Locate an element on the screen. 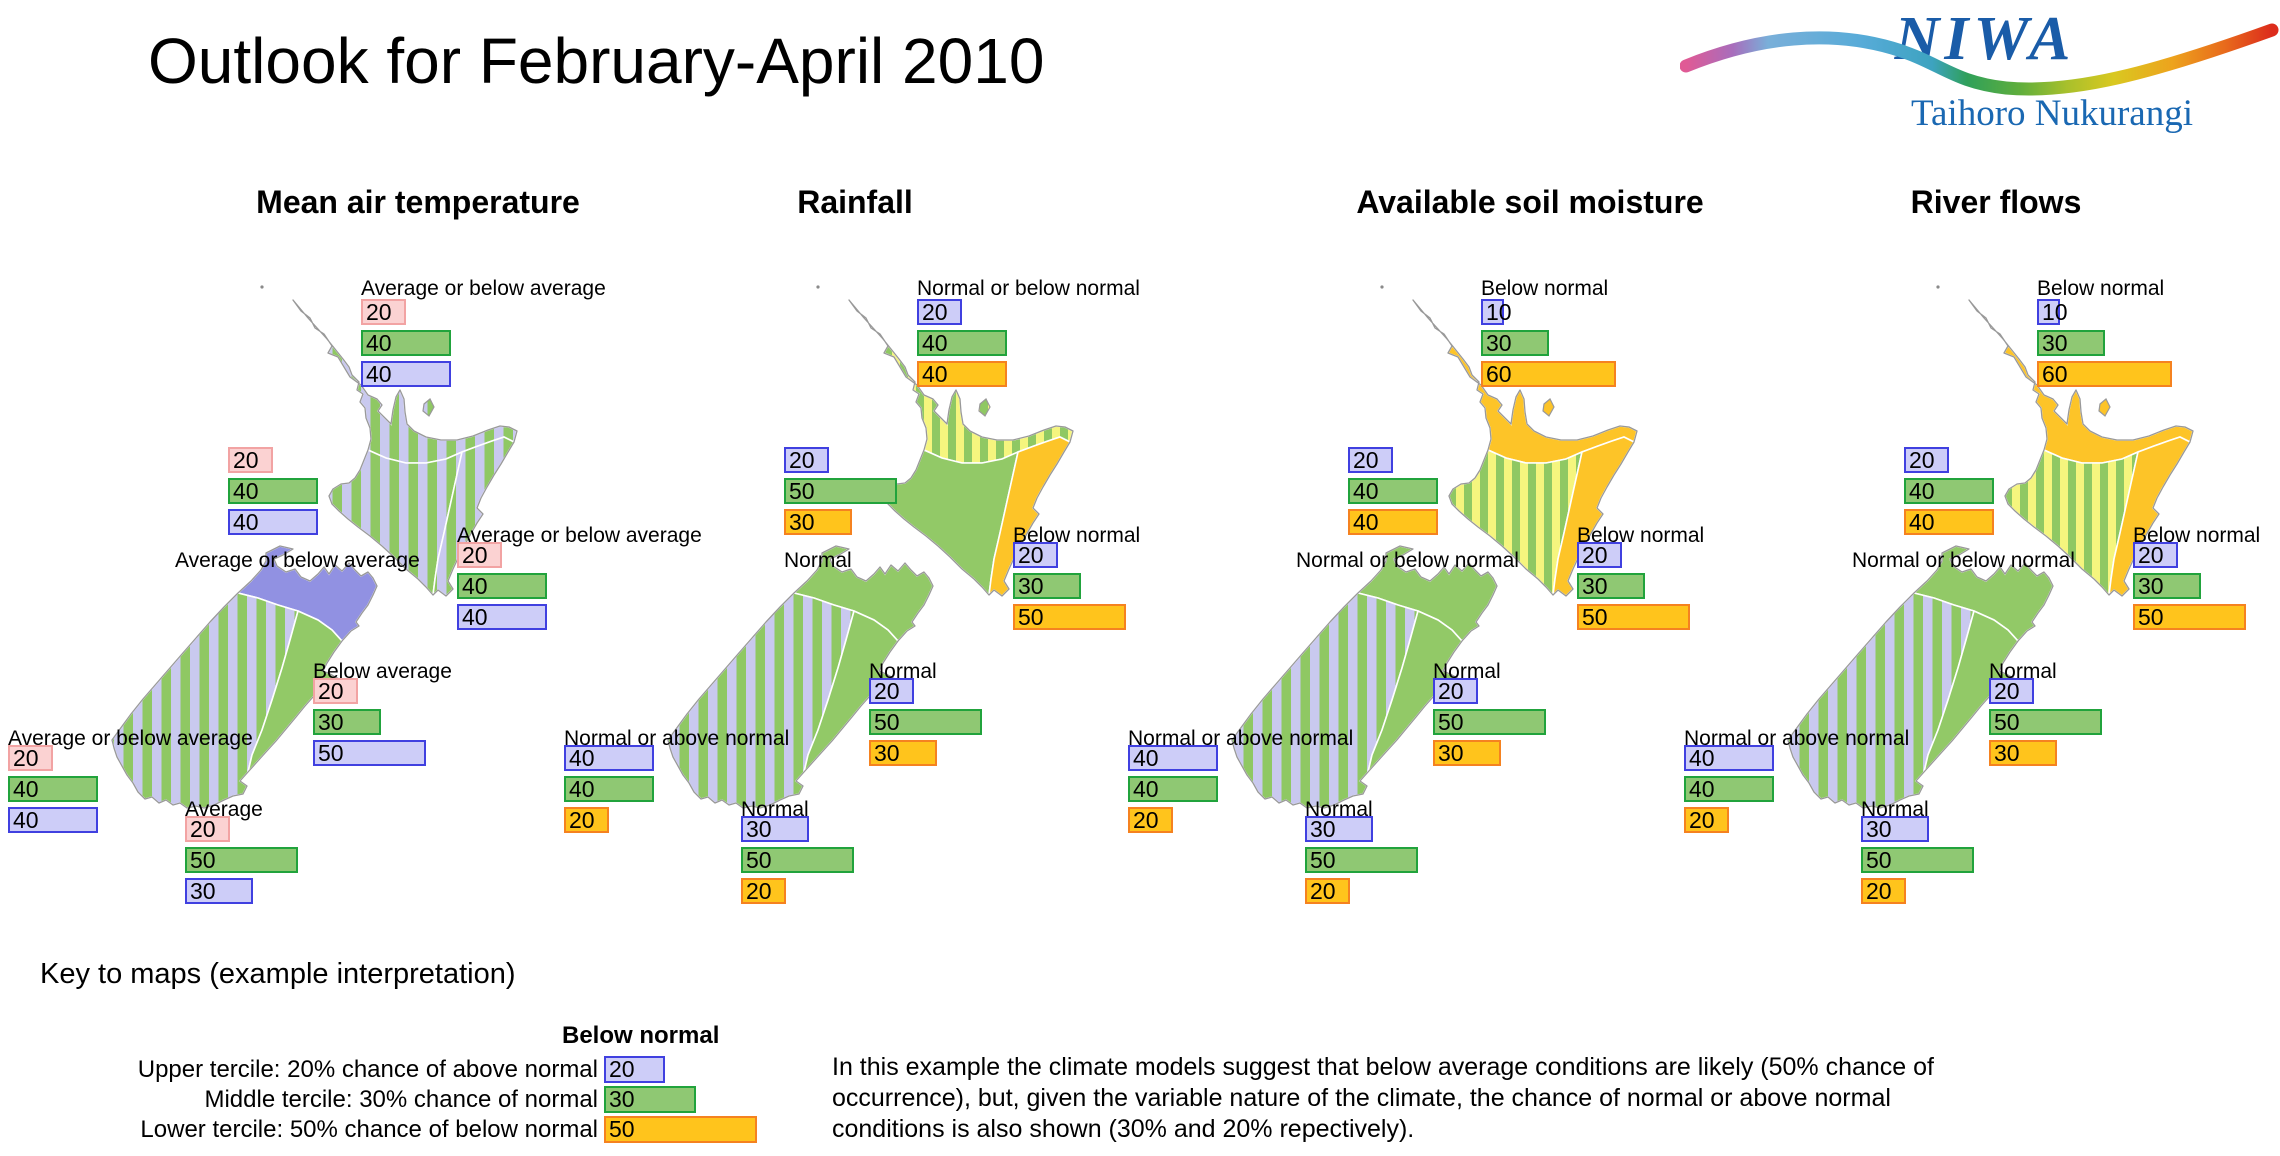  tercile-bar-northland-pink: 20 is located at coordinates (383, 312).